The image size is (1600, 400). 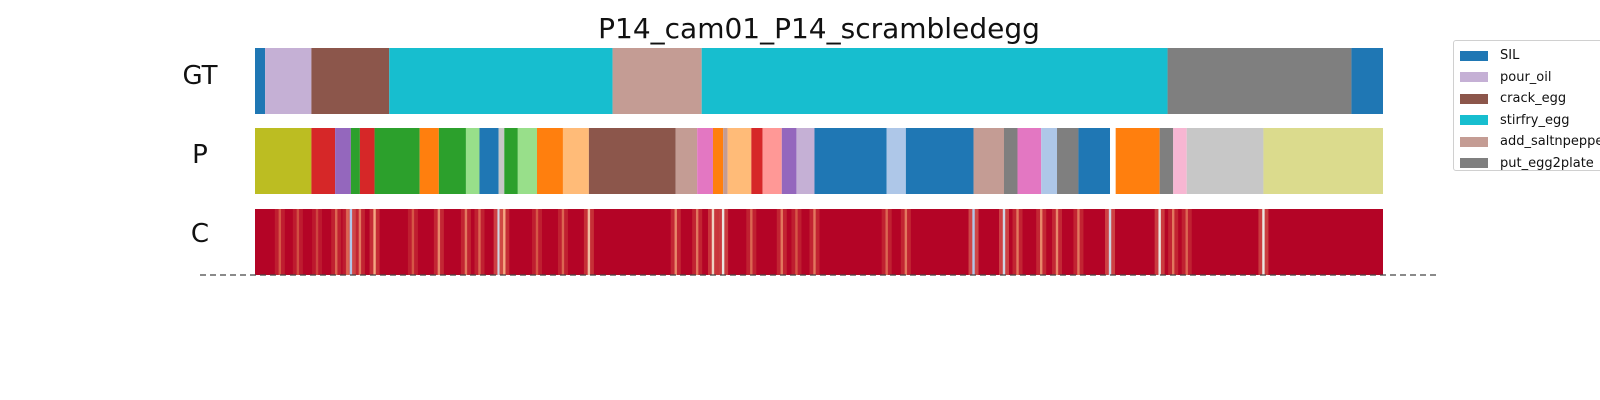 I want to click on legend-label: crack_egg, so click(x=1533, y=99).